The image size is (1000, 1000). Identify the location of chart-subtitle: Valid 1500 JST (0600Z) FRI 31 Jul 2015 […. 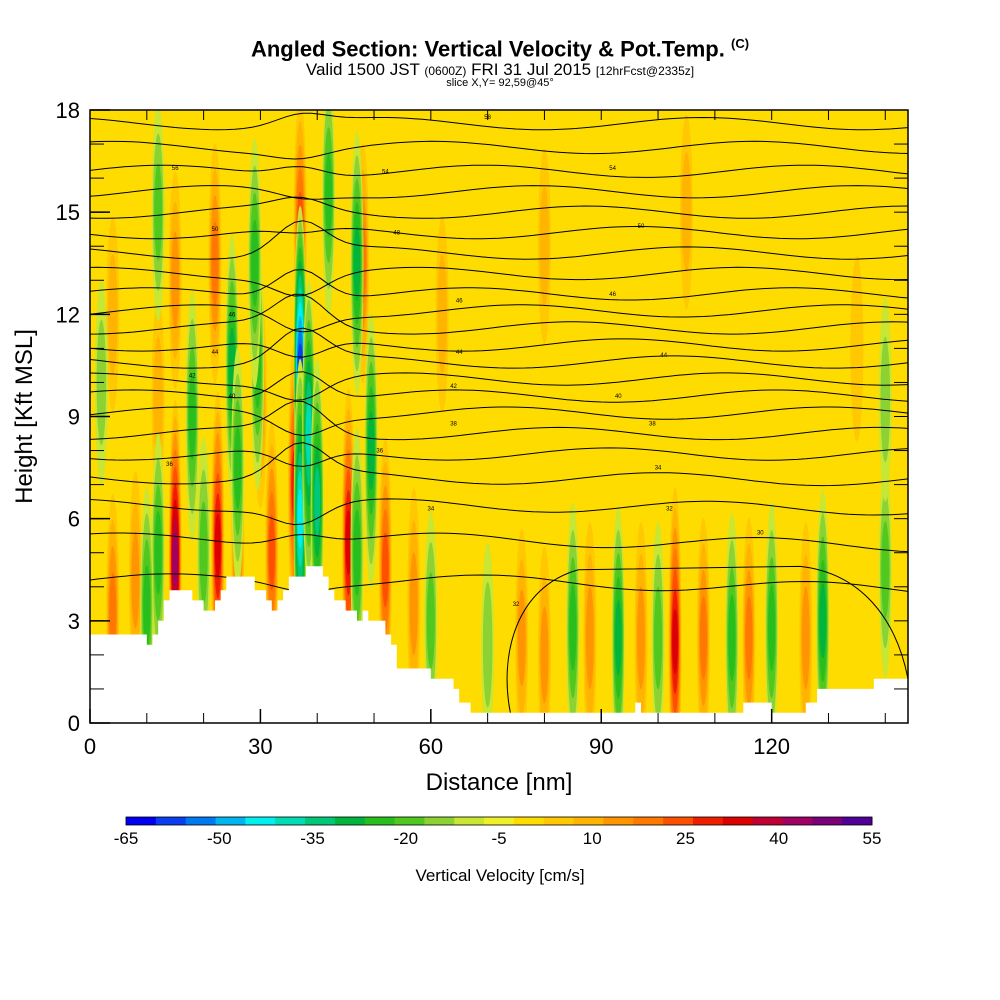
(500, 69).